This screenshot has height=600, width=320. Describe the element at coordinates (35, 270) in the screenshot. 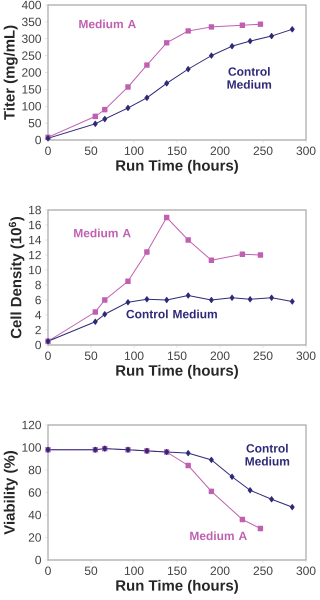

I see `y-tick-label: 10` at that location.